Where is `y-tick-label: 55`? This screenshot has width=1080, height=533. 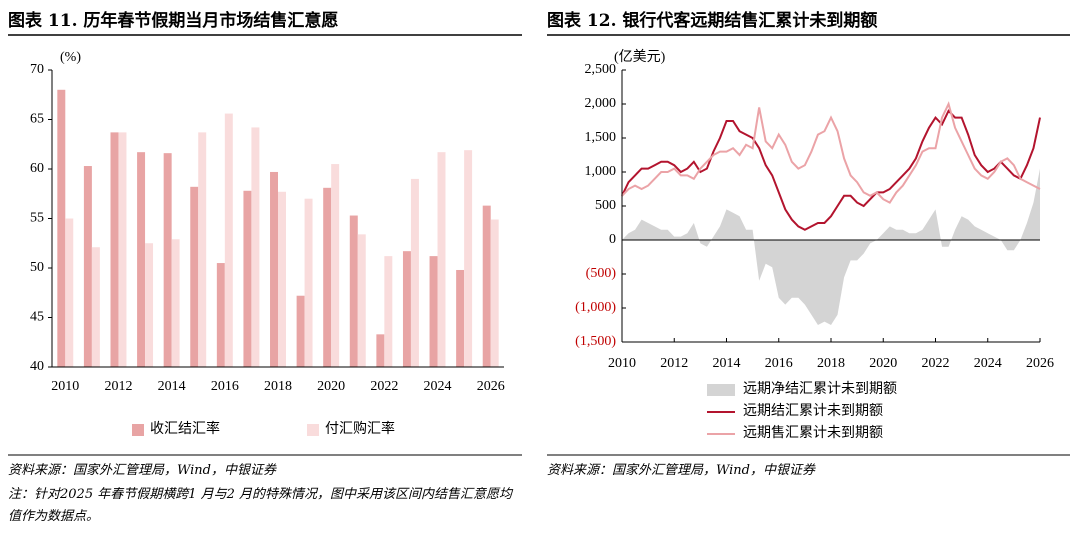
y-tick-label: 55 is located at coordinates (37, 218).